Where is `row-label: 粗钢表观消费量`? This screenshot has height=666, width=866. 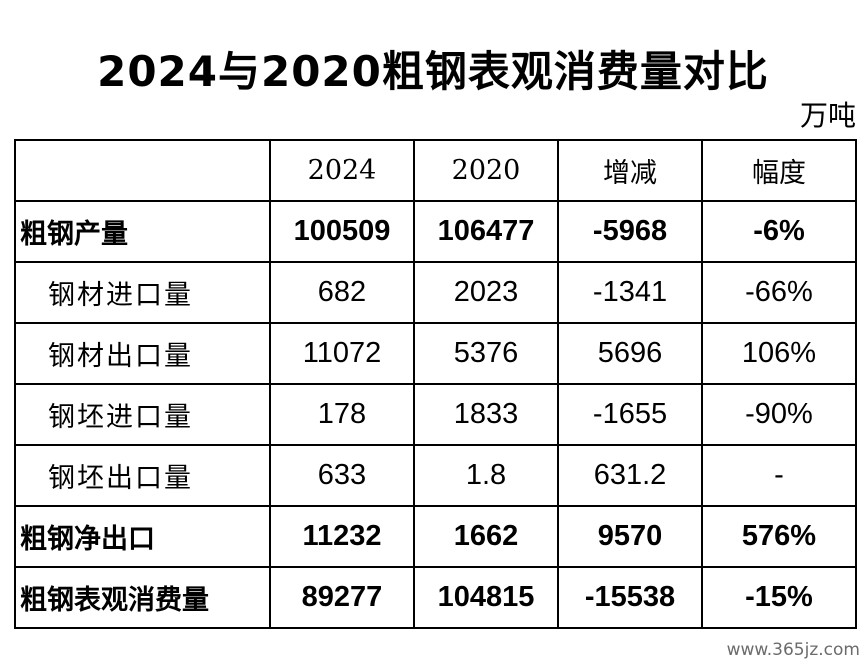 row-label: 粗钢表观消费量 is located at coordinates (142, 597).